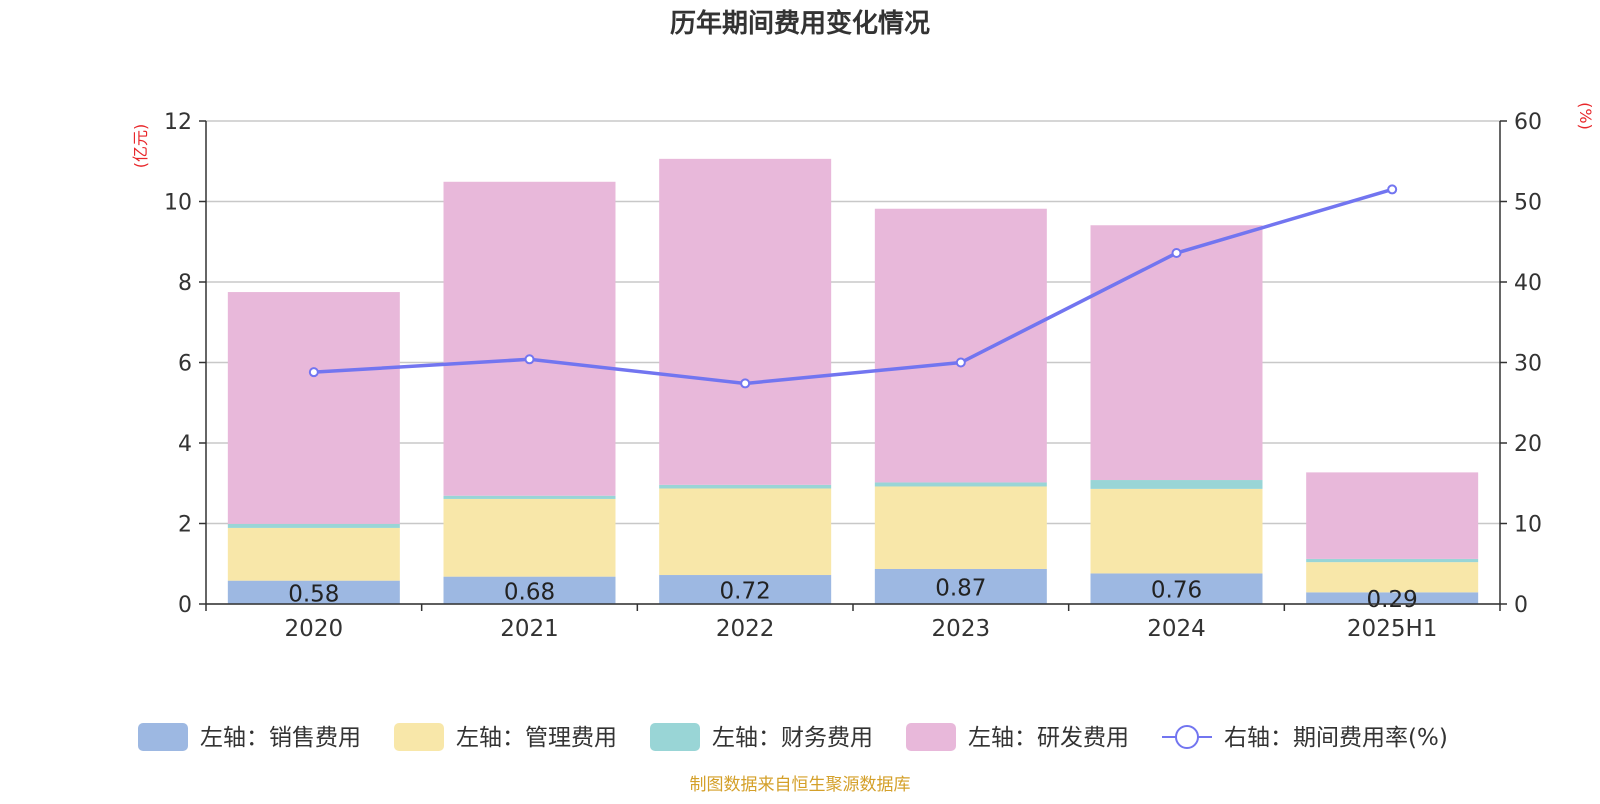 The width and height of the screenshot is (1600, 804). I want to click on x-tick-label: 2023, so click(961, 629).